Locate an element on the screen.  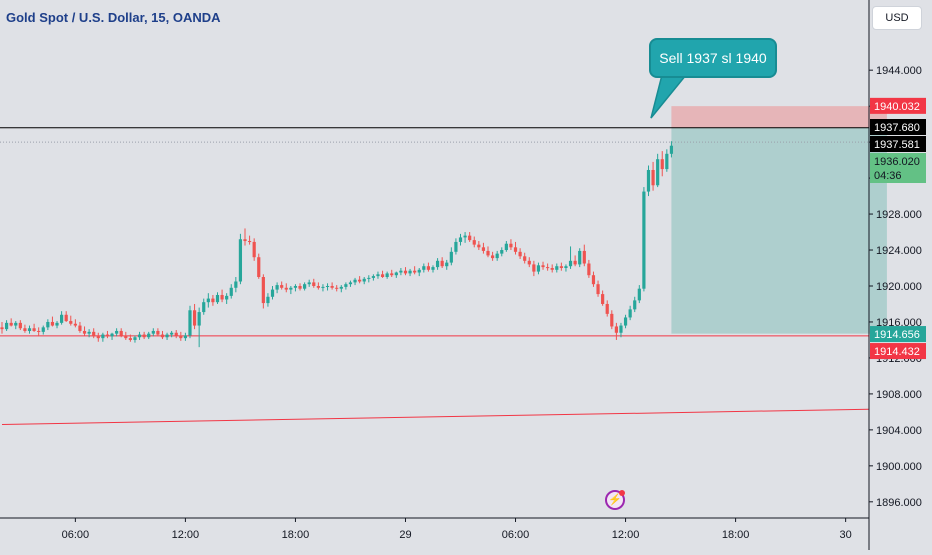
lightning-icon: ⚡ is located at coordinates (615, 500).